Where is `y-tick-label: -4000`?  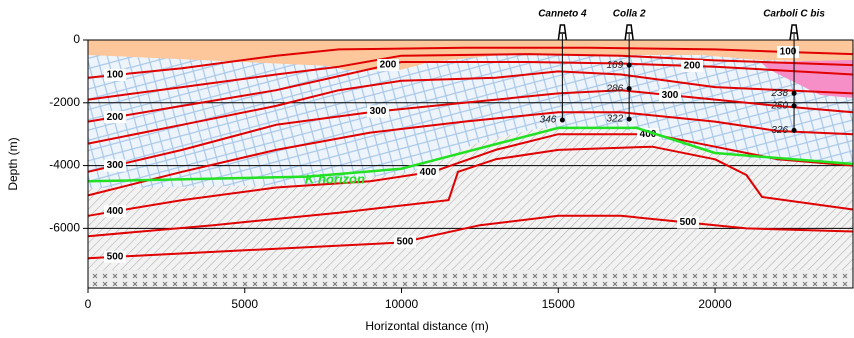 y-tick-label: -4000 is located at coordinates (64, 165).